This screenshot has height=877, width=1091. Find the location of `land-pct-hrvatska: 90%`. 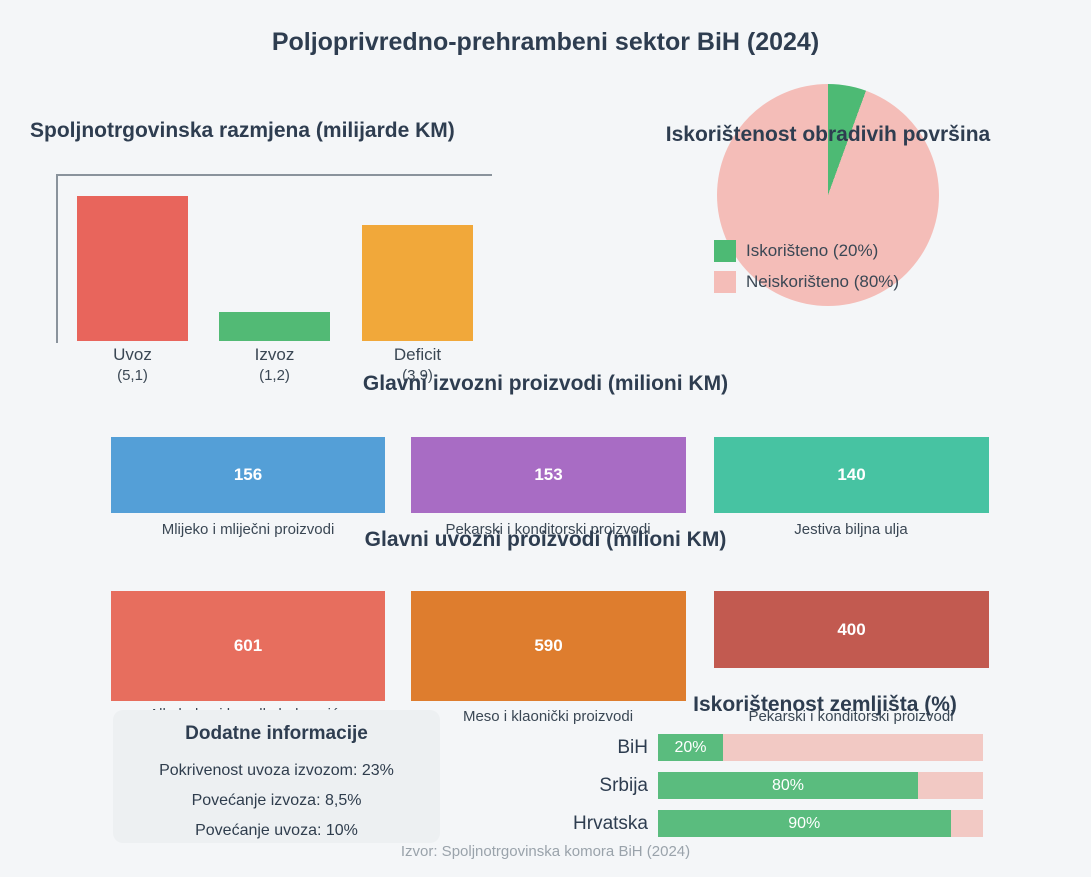

land-pct-hrvatska: 90% is located at coordinates (804, 823).